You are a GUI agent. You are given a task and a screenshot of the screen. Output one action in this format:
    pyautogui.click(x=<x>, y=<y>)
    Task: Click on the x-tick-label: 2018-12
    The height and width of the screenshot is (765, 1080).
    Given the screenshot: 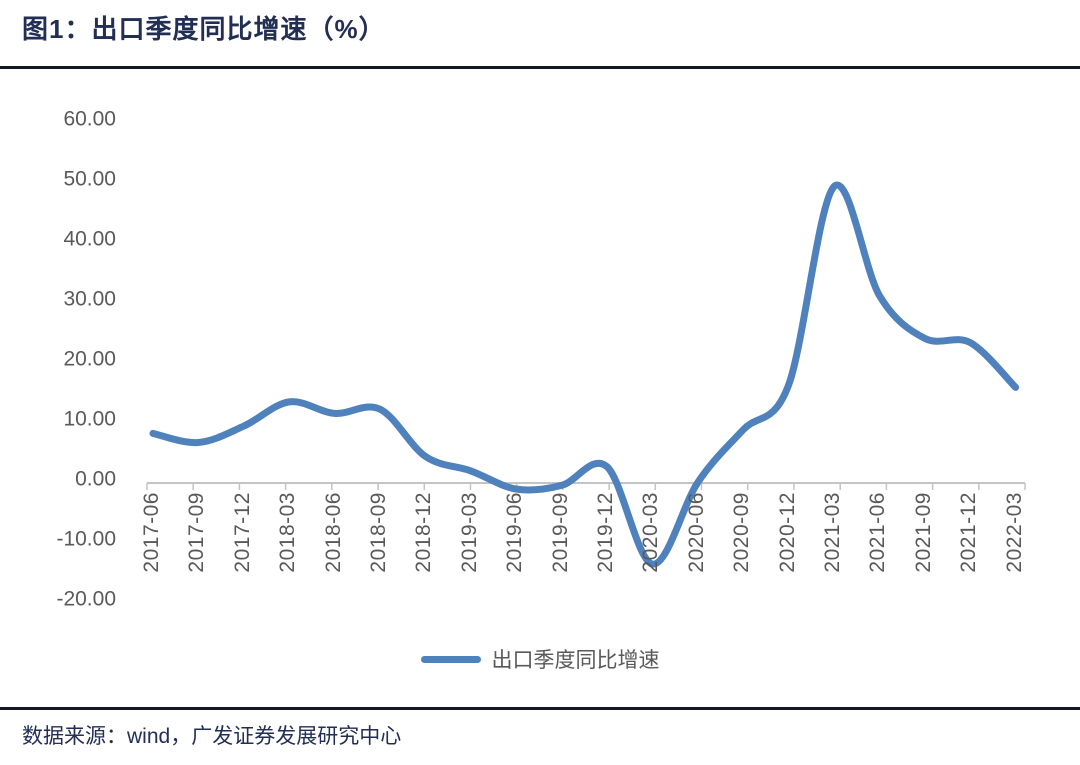 What is the action you would take?
    pyautogui.click(x=424, y=532)
    